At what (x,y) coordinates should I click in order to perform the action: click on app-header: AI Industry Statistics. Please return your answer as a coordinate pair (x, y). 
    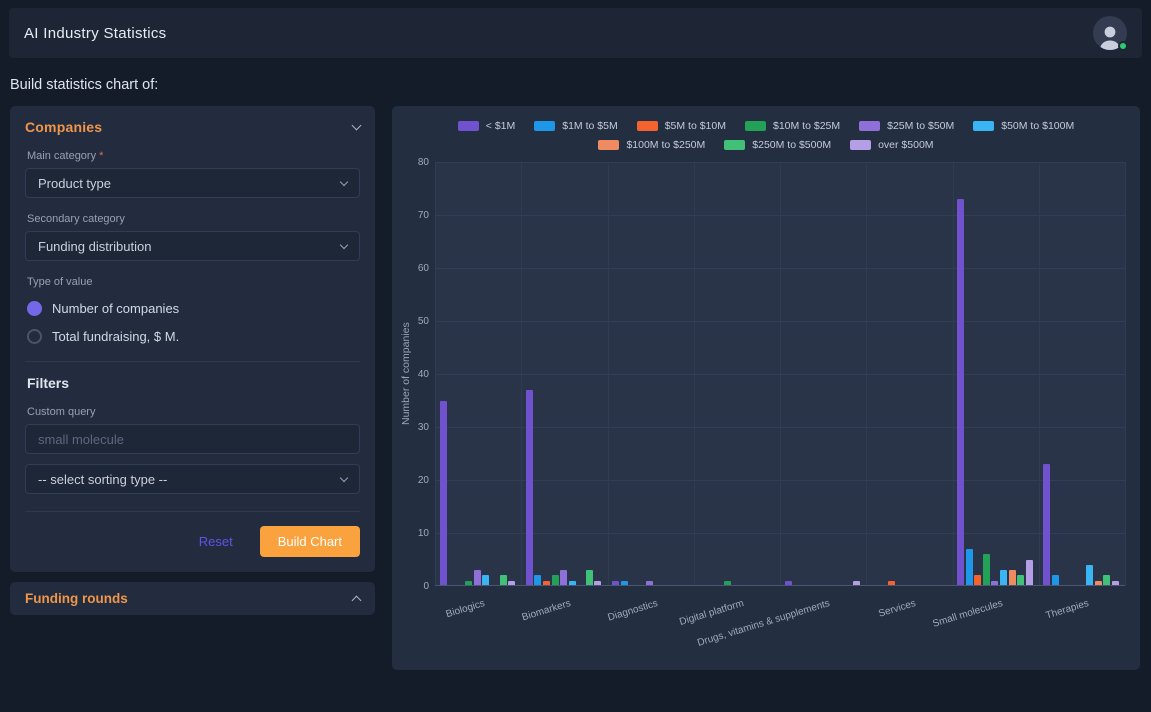
    Looking at the image, I should click on (575, 33).